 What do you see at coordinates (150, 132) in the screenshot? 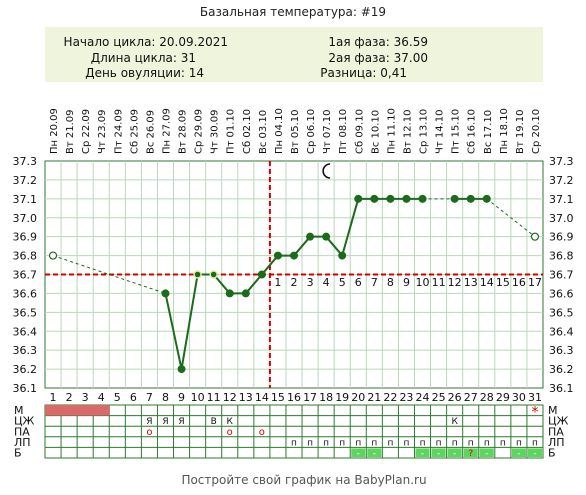
I see `x-tick-weekday-date: Вс 26.09` at bounding box center [150, 132].